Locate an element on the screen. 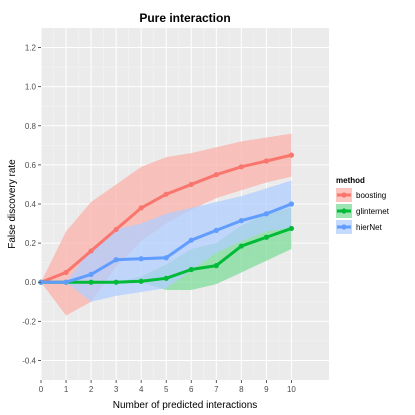 Image resolution: width=415 pixels, height=415 pixels. legend-label-glinternet: glinternet is located at coordinates (373, 211).